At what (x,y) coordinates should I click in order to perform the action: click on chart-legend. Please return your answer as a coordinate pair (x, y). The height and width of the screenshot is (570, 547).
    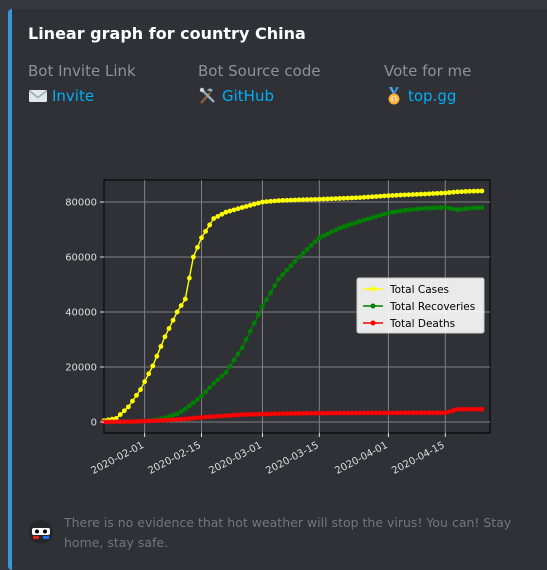
    Looking at the image, I should click on (420, 305).